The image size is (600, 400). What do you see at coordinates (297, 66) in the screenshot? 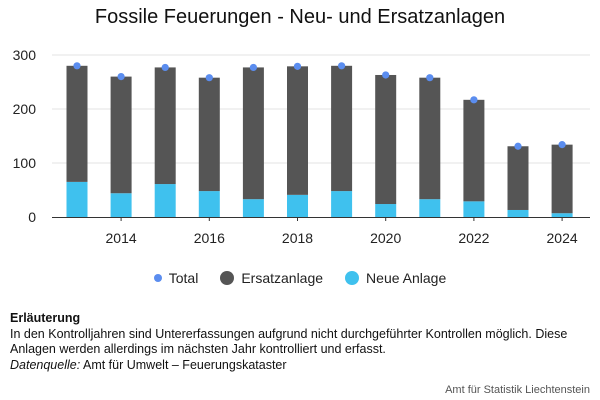
I see `total-marker-2018` at bounding box center [297, 66].